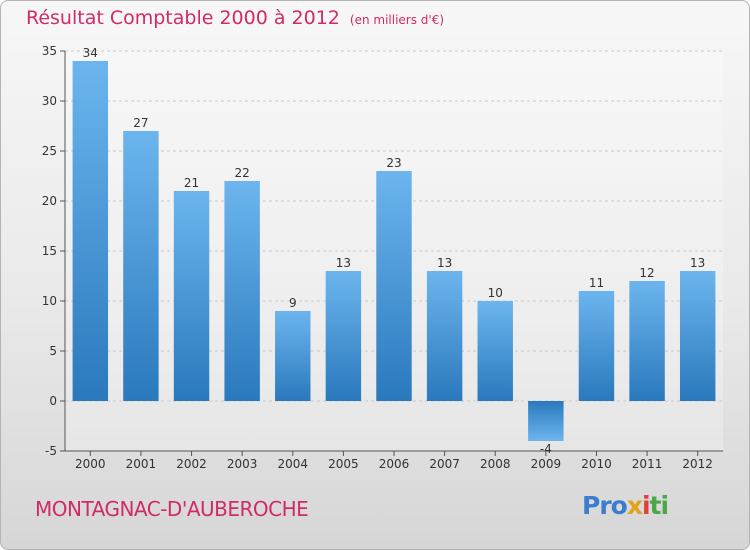  I want to click on data-label-2006: 23, so click(393, 163).